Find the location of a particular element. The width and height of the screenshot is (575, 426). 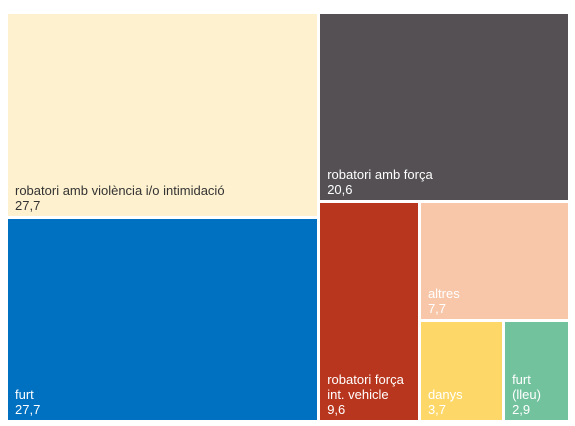

cell-value: 2,9 is located at coordinates (521, 409).